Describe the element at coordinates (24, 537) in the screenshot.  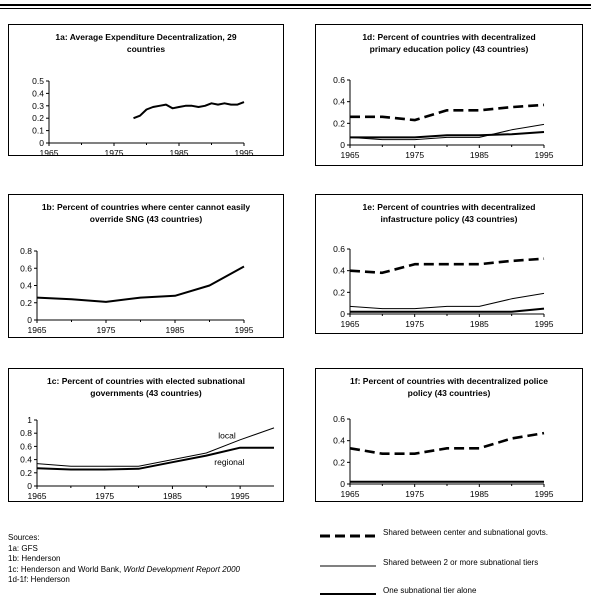
I see `sources-heading: Sources:` at that location.